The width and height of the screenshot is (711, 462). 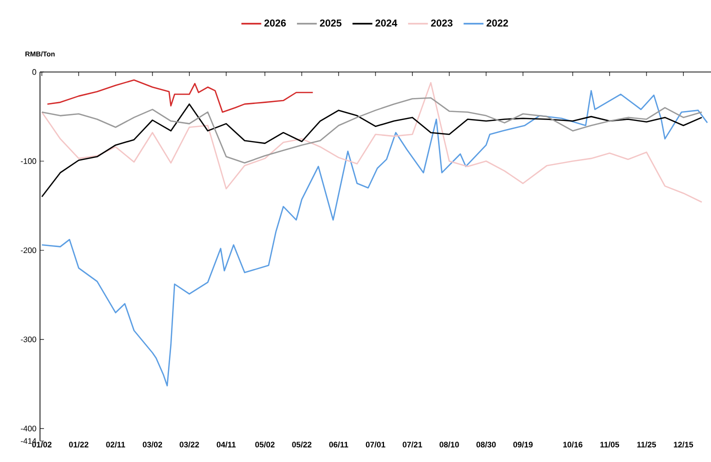 What do you see at coordinates (275, 23) in the screenshot?
I see `legend-label: 2026` at bounding box center [275, 23].